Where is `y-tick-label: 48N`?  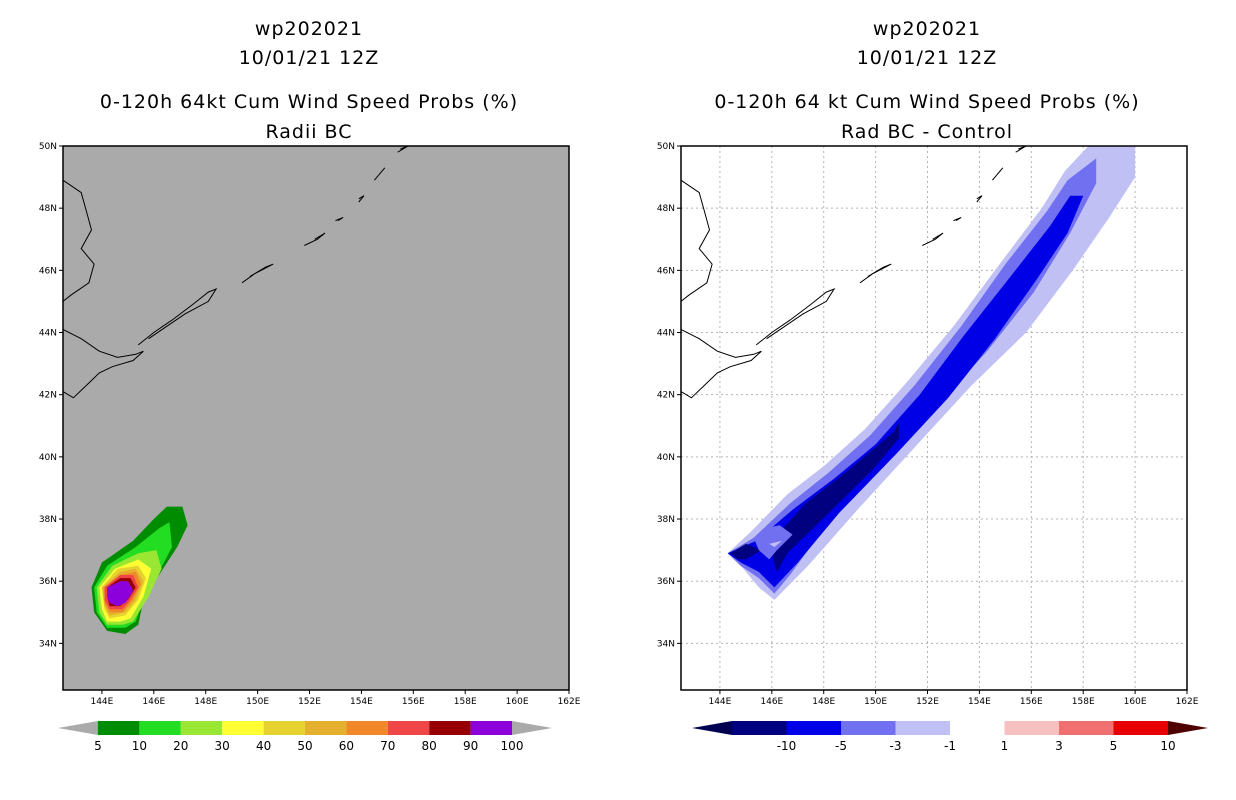
y-tick-label: 48N is located at coordinates (48, 209).